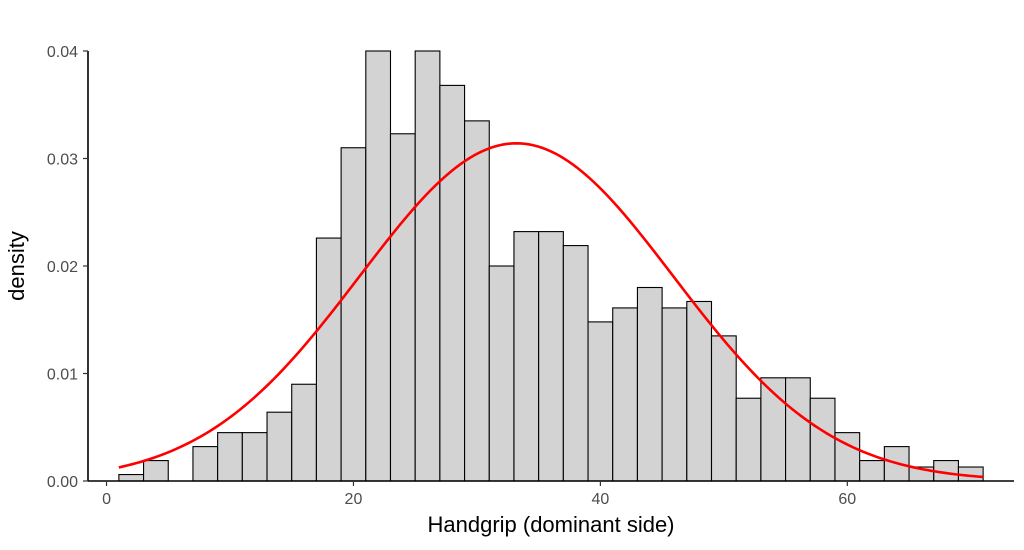 This screenshot has width=1024, height=550. Describe the element at coordinates (479, 494) in the screenshot. I see `x-axis-ticks: 0 20 40 60` at that location.